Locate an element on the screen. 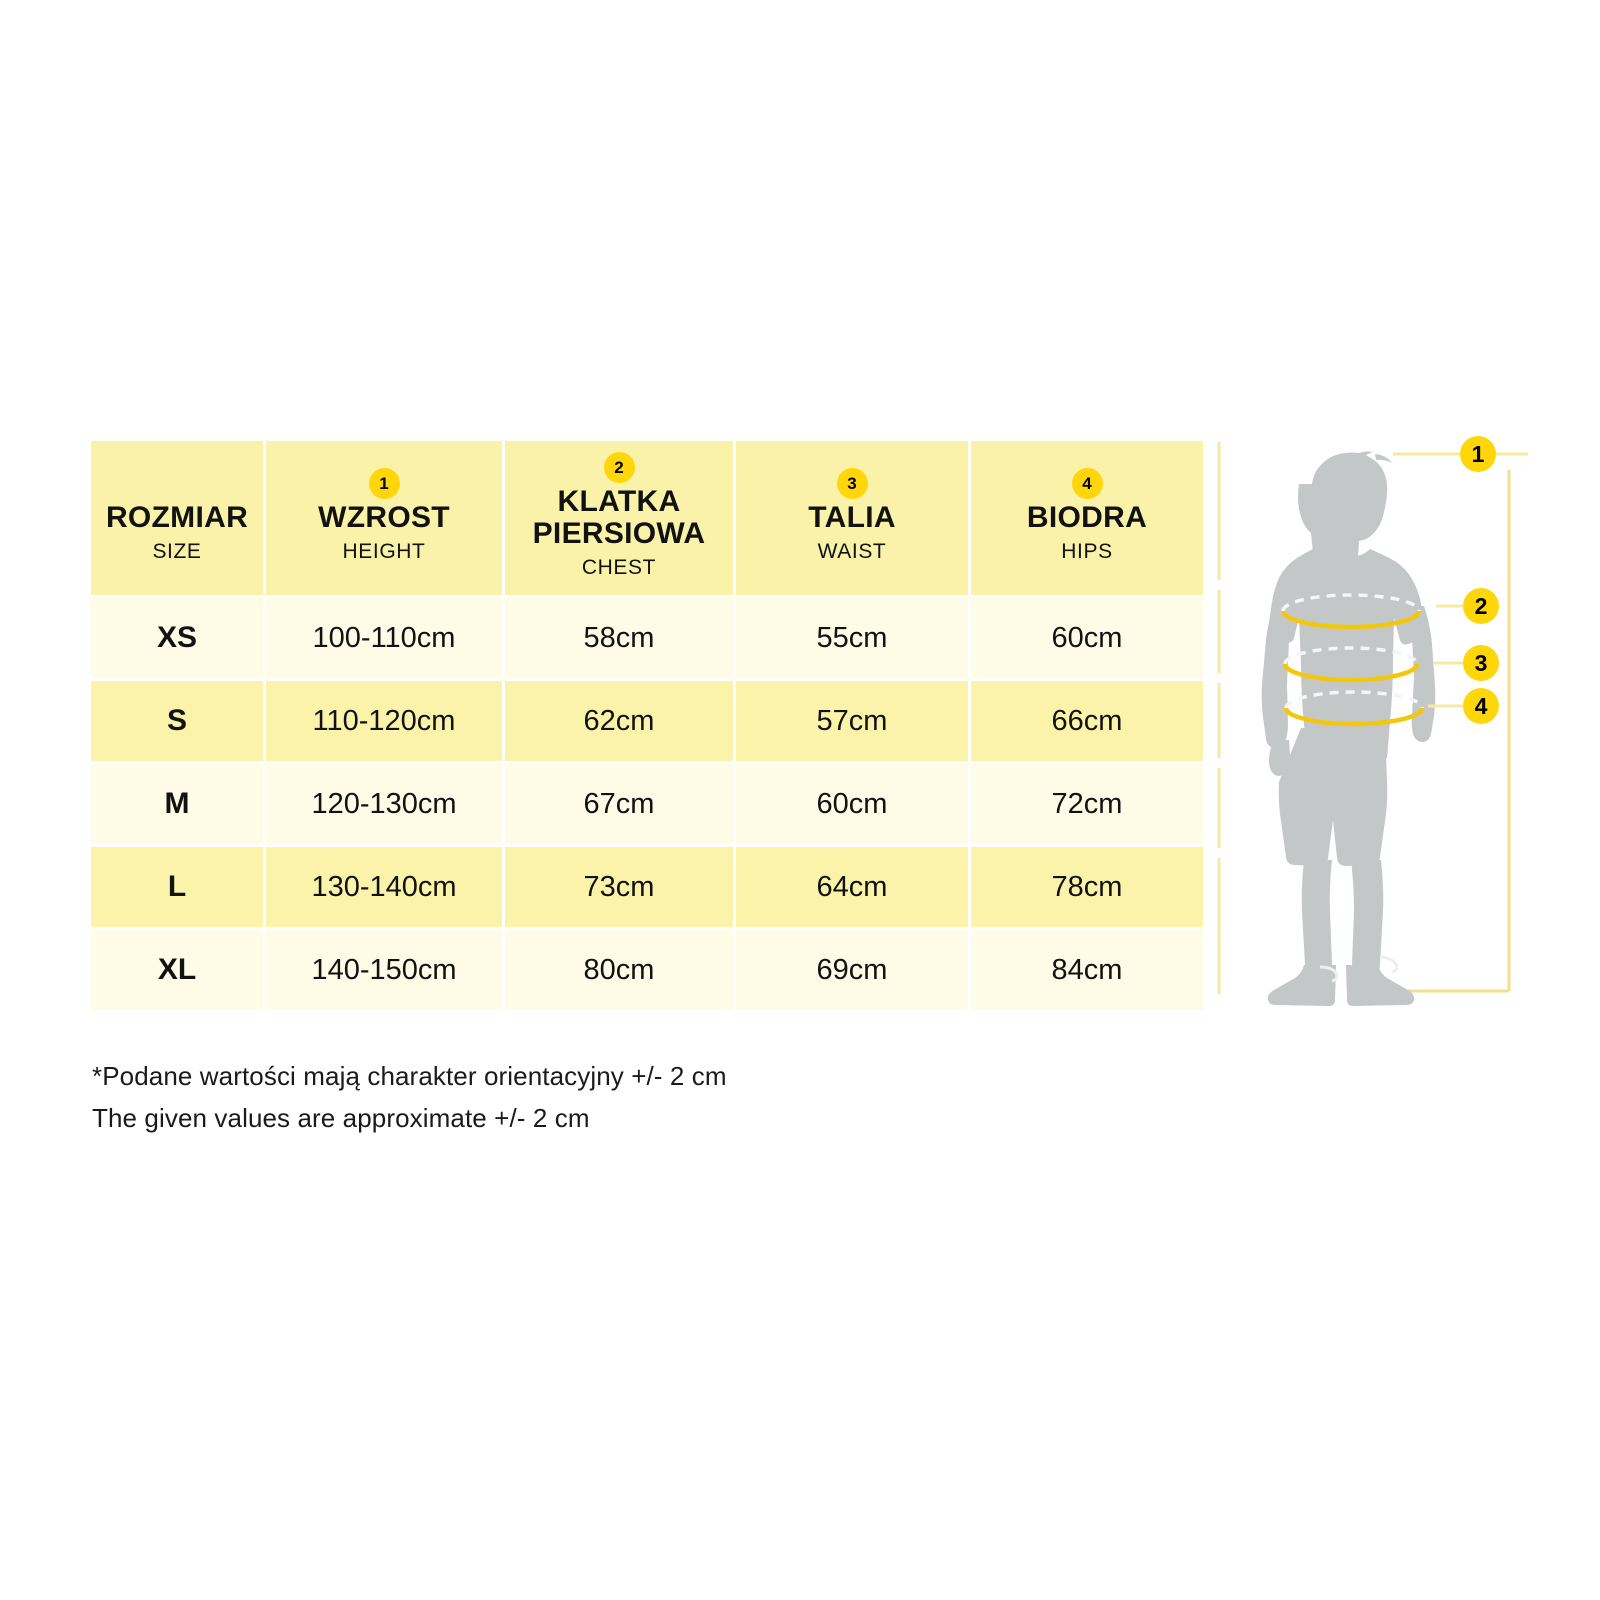  cell-height: 100-110cm is located at coordinates (384, 638).